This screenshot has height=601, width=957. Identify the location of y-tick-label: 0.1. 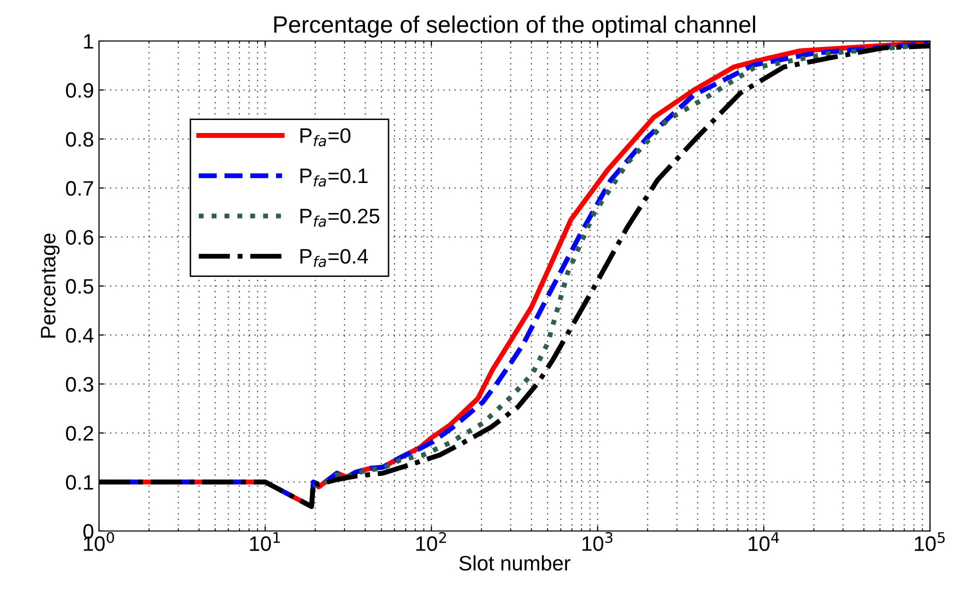
(80, 482).